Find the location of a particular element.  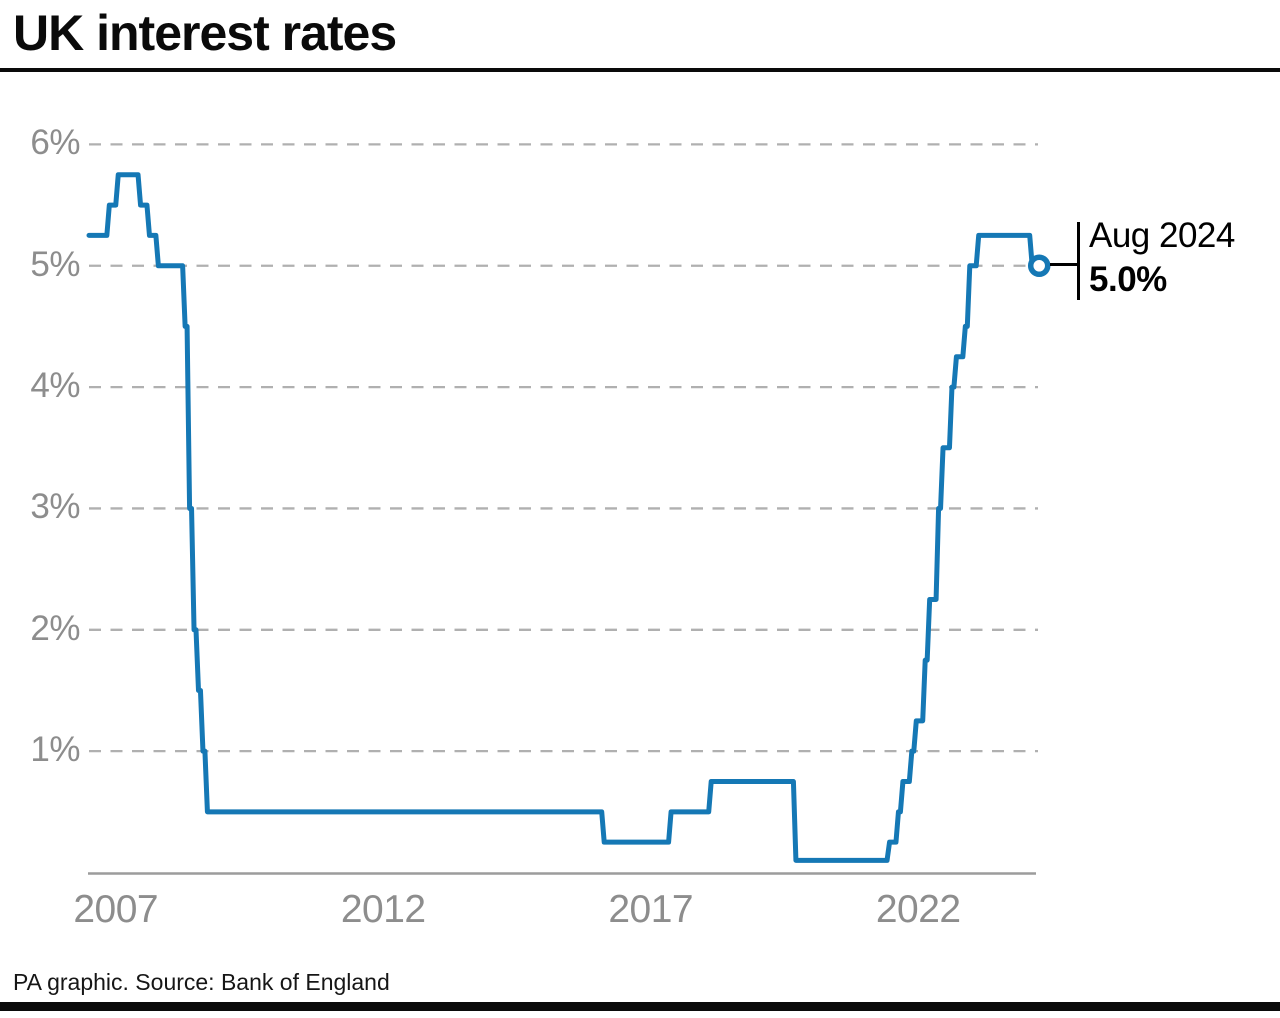

annotation-value: 5.0% is located at coordinates (1128, 279).